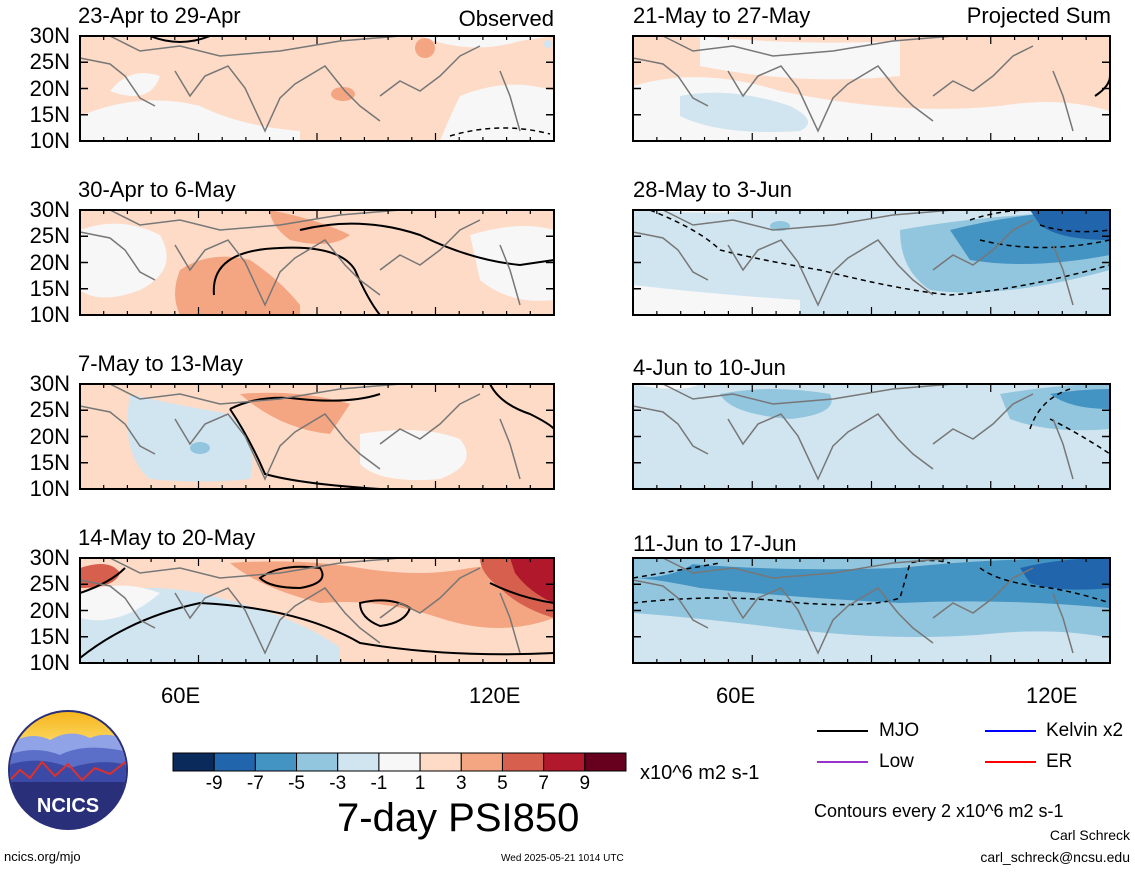  Describe the element at coordinates (68, 806) in the screenshot. I see `logo-text: NCICS` at that location.